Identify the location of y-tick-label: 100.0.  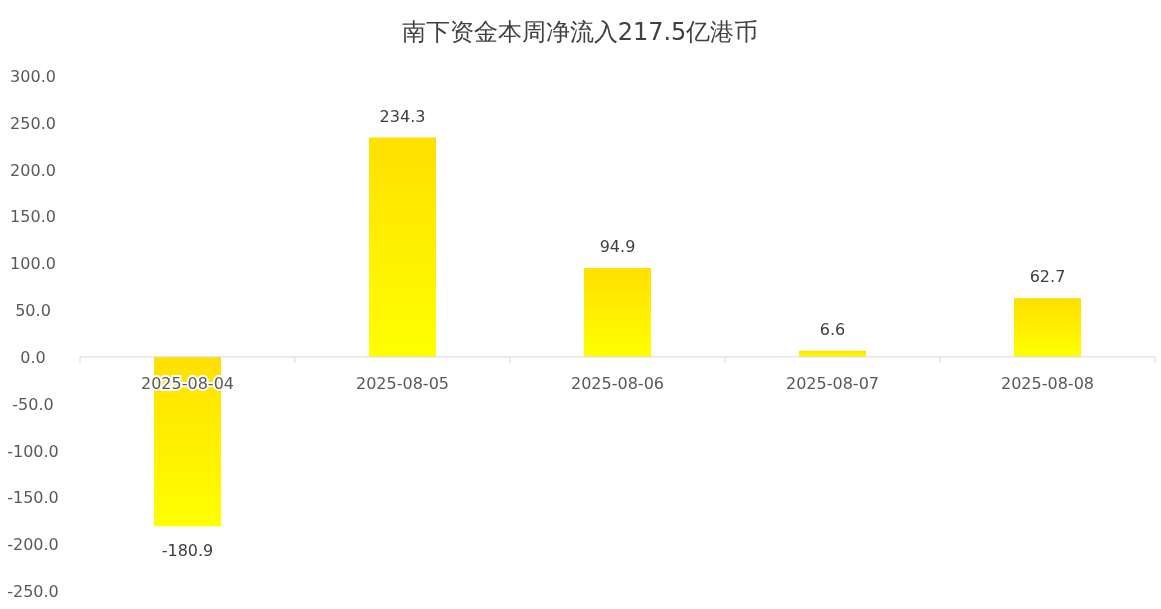
(33, 264).